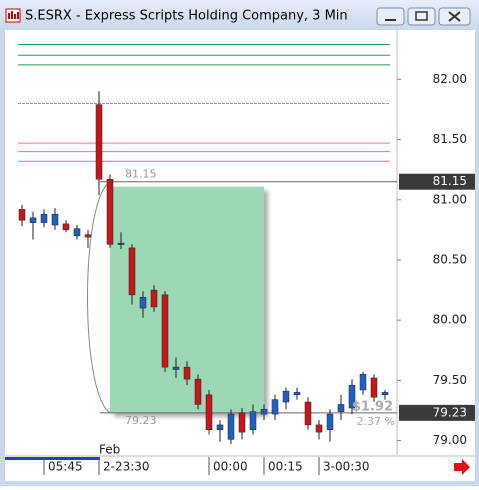 The height and width of the screenshot is (490, 479). I want to click on scroll-right-arrow, so click(462, 467).